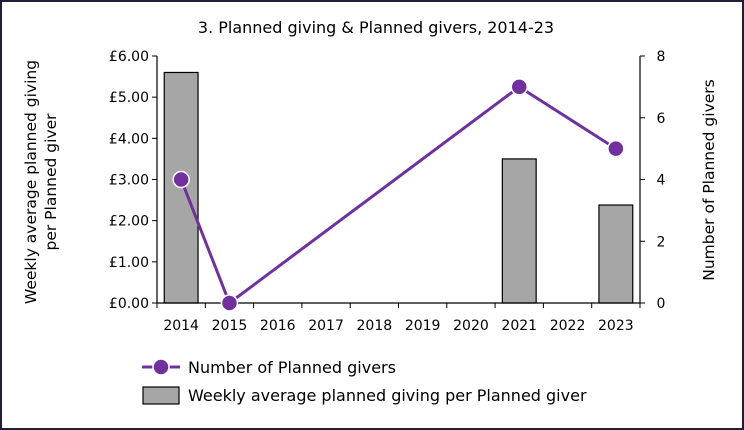  What do you see at coordinates (229, 303) in the screenshot?
I see `givers-point-2015` at bounding box center [229, 303].